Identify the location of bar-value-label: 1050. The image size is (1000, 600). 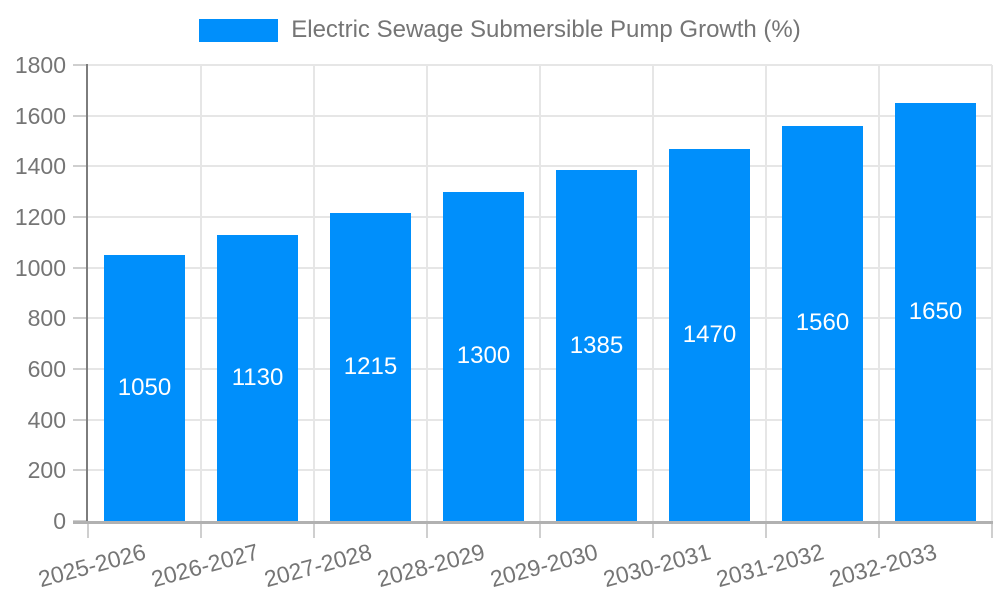
(144, 387).